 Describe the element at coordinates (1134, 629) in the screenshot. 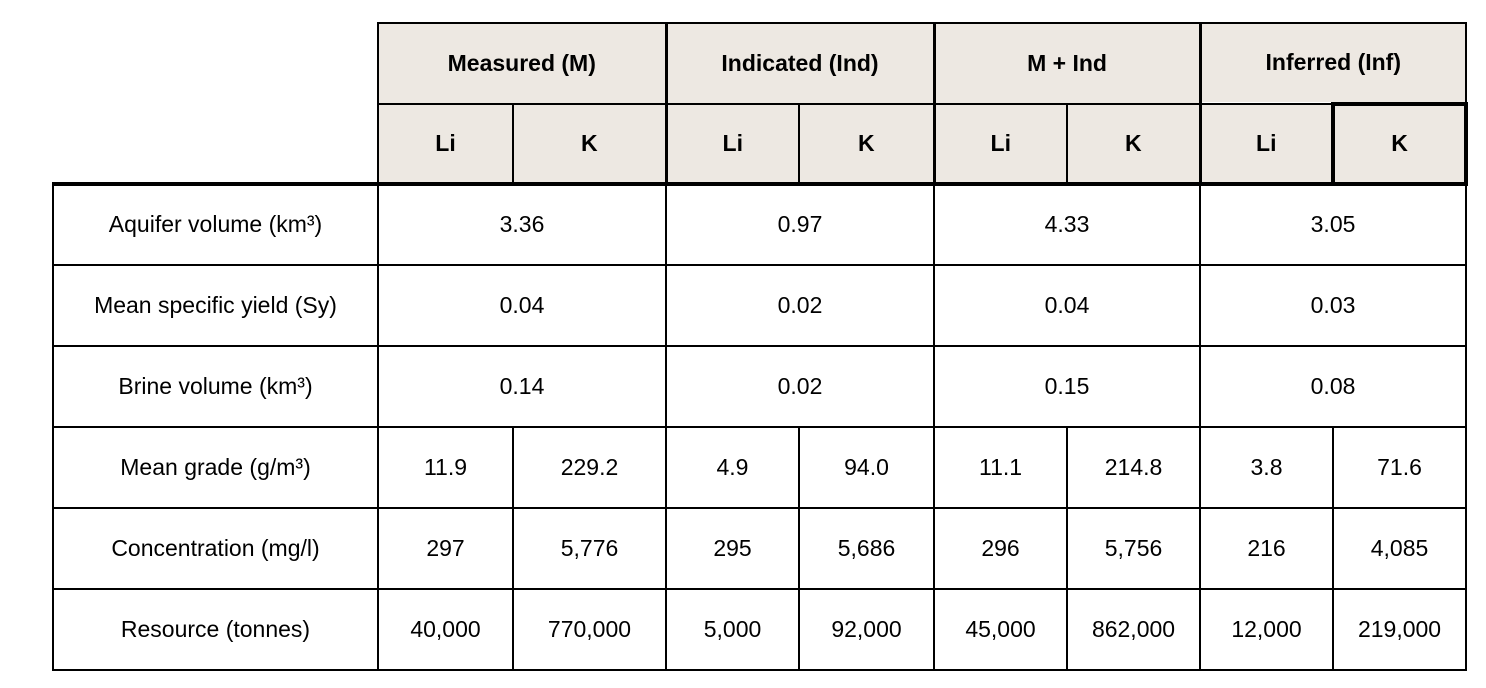

I see `resource-m-plus-ind-k: 862,000` at that location.